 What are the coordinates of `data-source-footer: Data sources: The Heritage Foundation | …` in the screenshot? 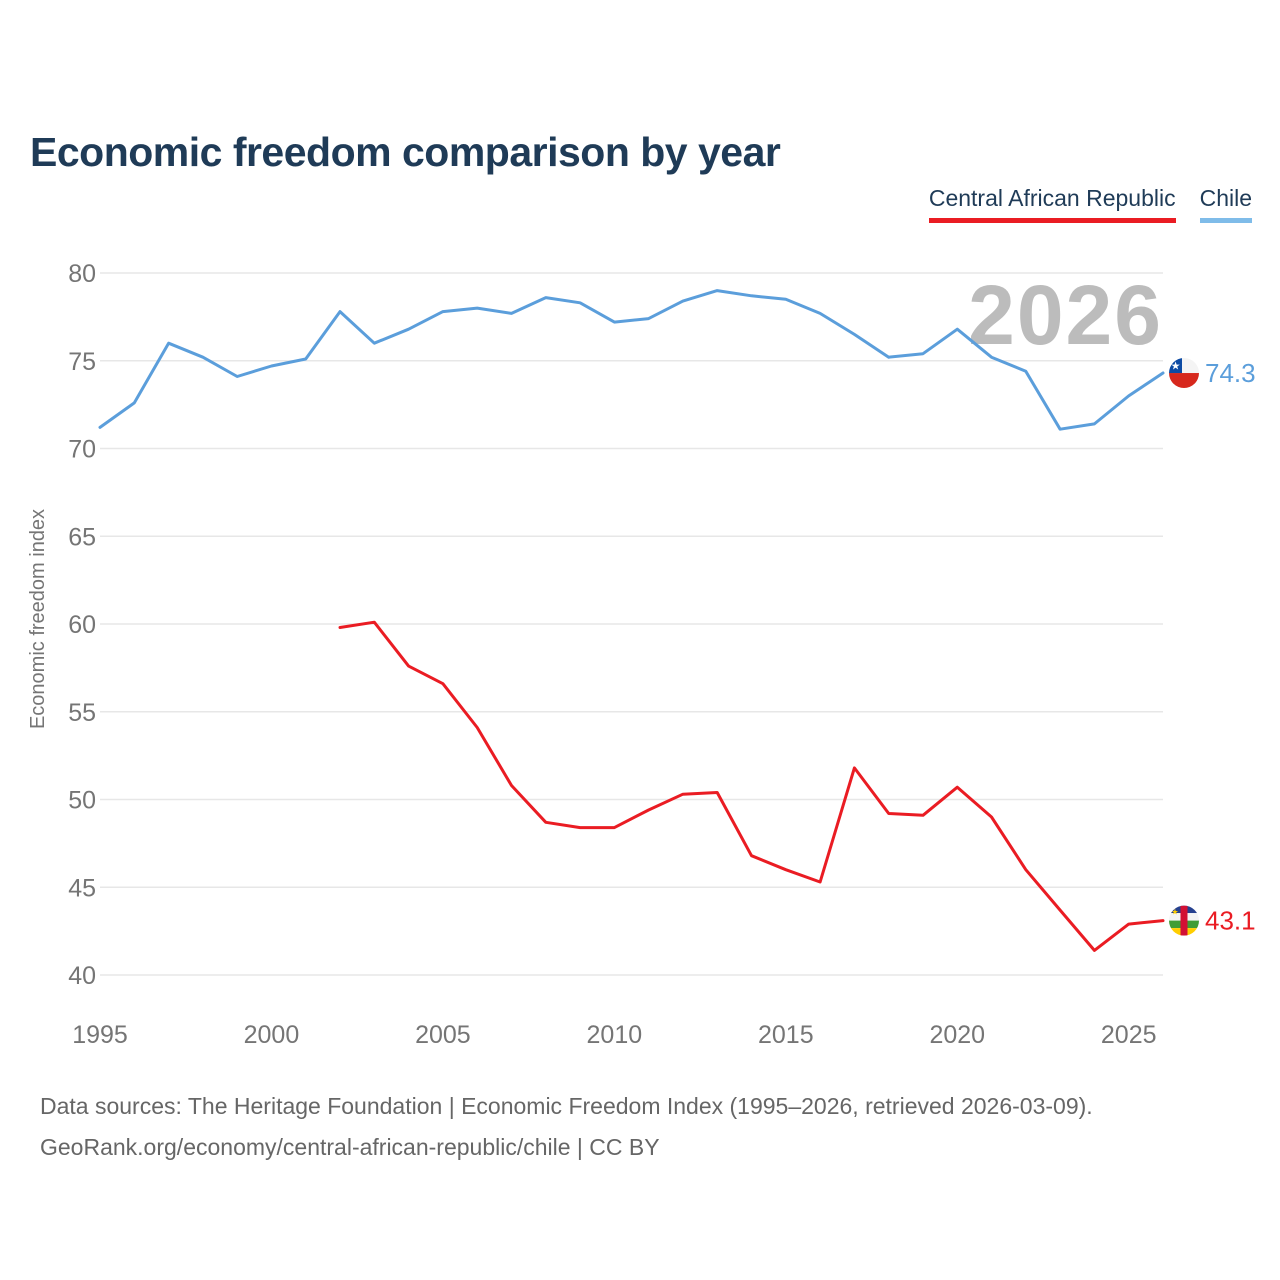 It's located at (566, 1127).